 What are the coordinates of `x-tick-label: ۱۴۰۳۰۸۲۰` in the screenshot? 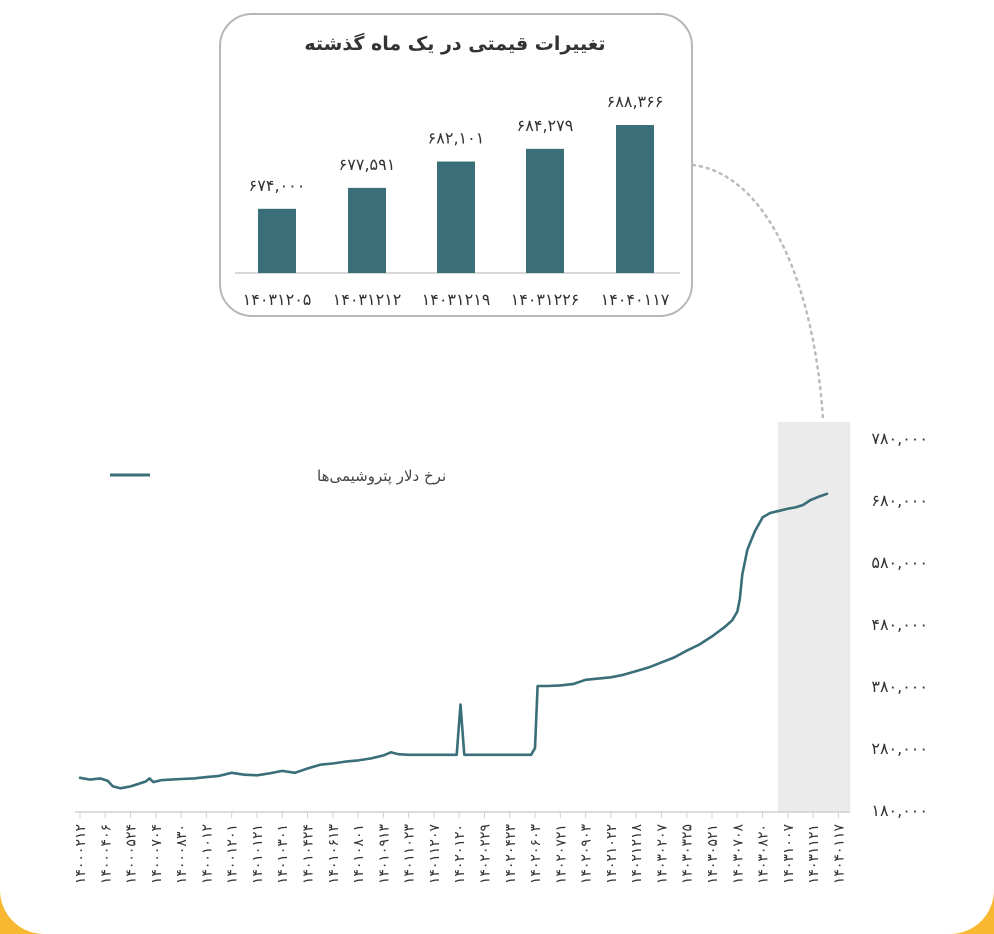 It's located at (764, 854).